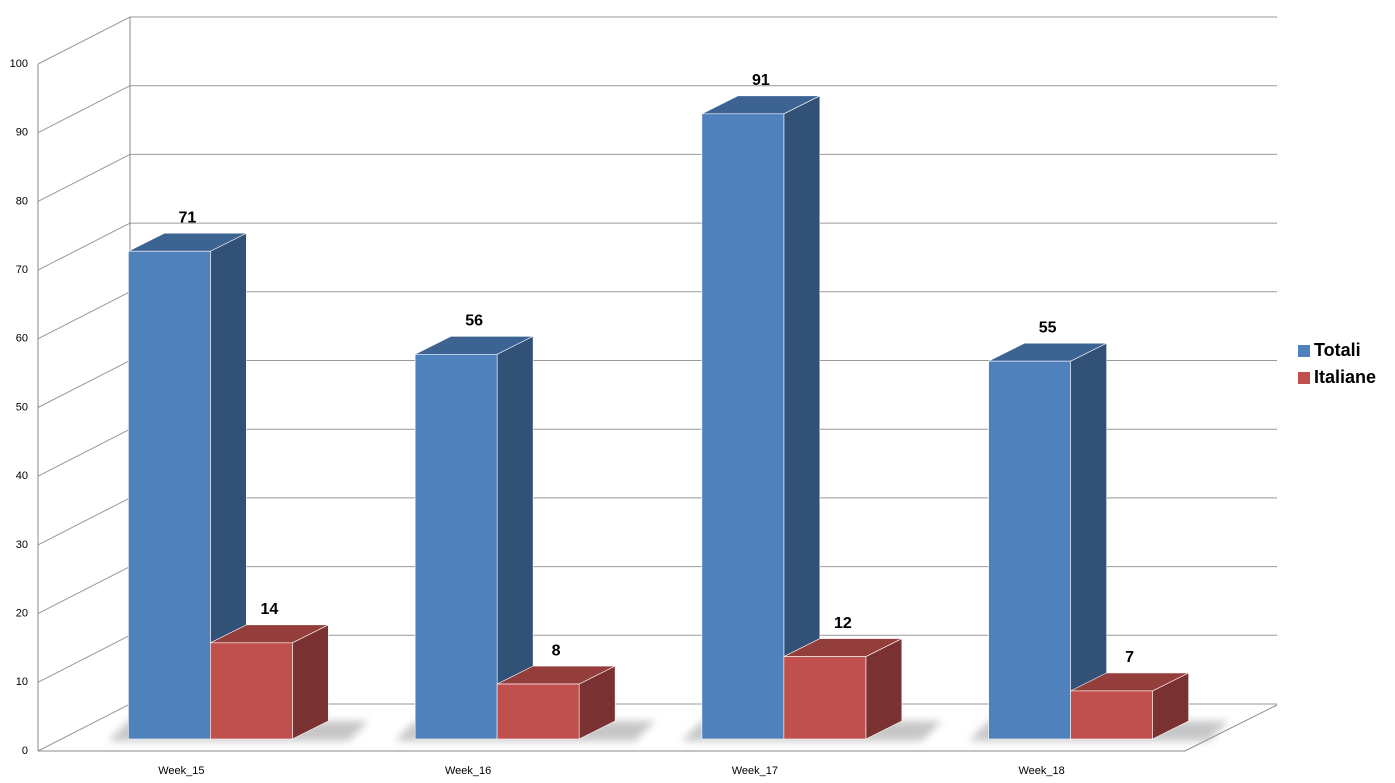  What do you see at coordinates (22, 339) in the screenshot?
I see `y-tick-label: 60` at bounding box center [22, 339].